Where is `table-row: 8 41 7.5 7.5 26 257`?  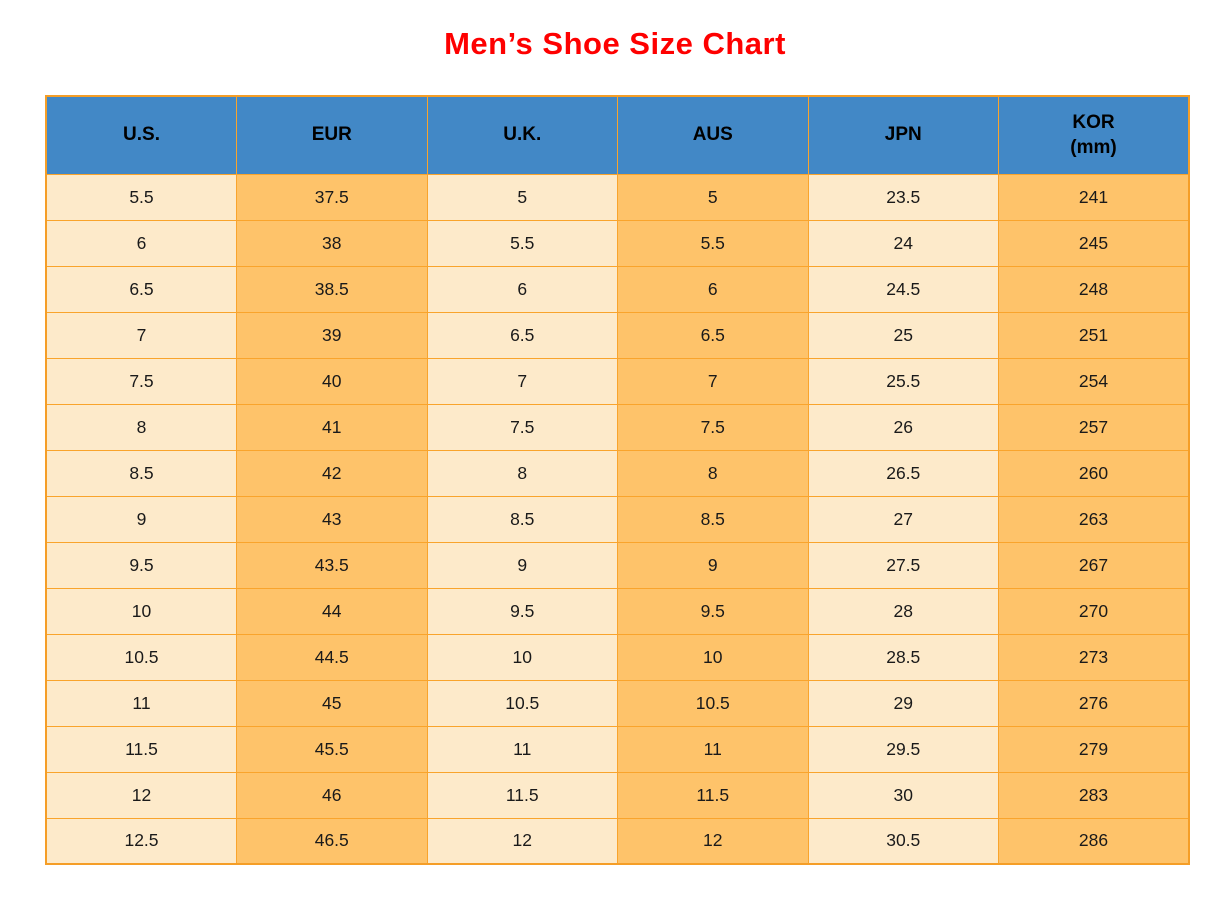
table-row: 8 41 7.5 7.5 26 257 is located at coordinates (617, 427).